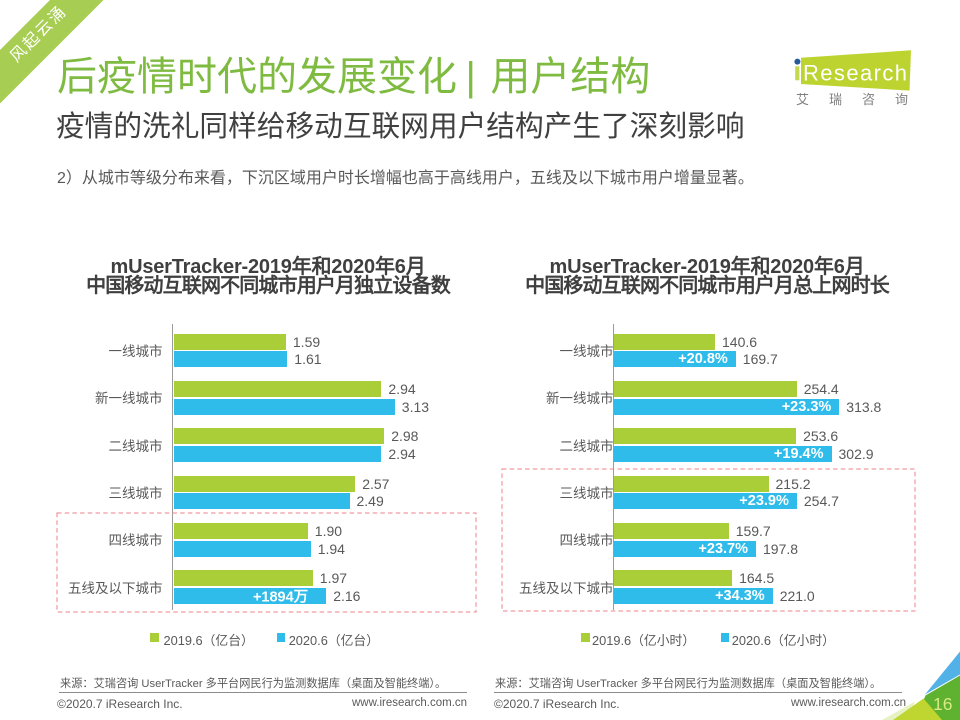 This screenshot has height=720, width=960. I want to click on svg-text: 艾瑞咨询, so click(860, 99).